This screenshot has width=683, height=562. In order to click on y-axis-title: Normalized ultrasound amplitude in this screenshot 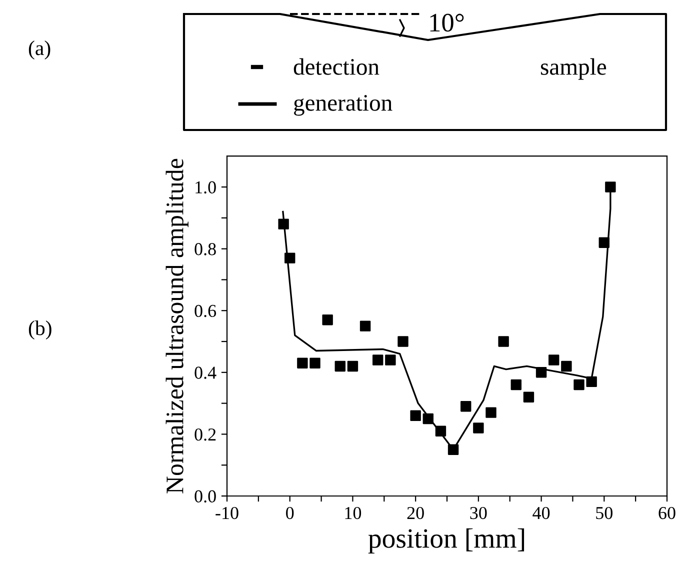, I will do `click(177, 326)`.